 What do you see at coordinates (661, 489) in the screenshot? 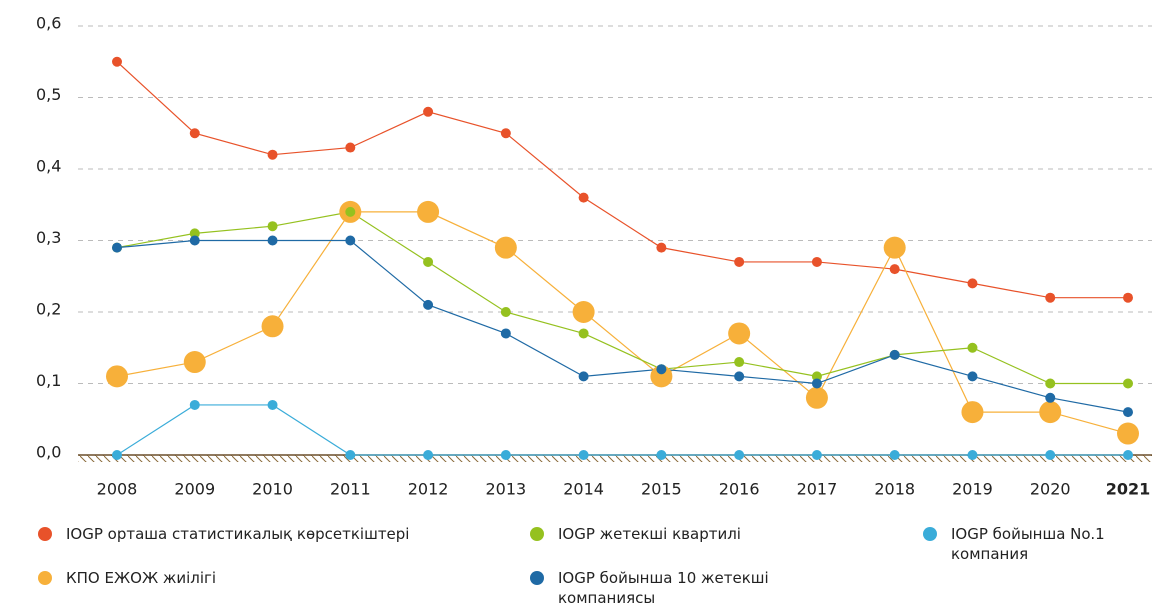
I see `x-tick-label: 2015` at bounding box center [661, 489].